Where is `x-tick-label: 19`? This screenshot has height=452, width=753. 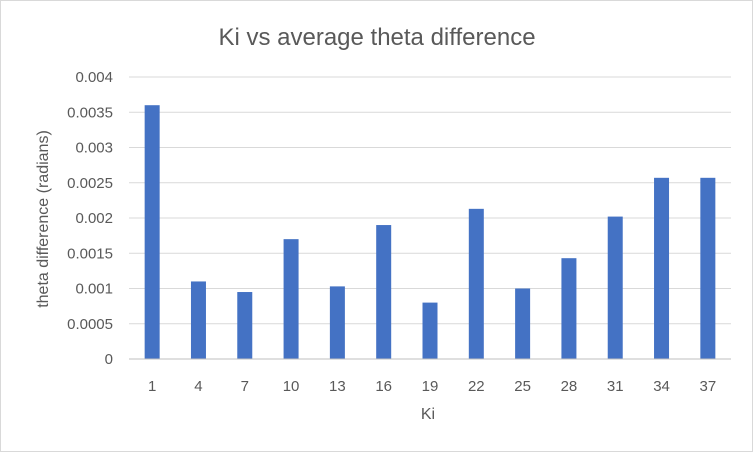 x-tick-label: 19 is located at coordinates (430, 386).